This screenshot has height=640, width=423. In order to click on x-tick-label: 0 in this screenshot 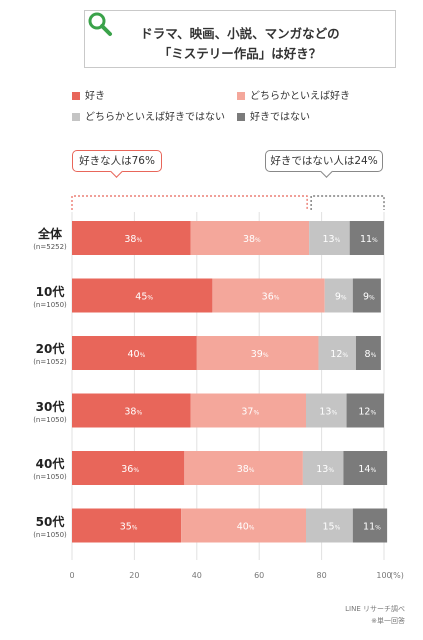, I will do `click(71, 575)`.